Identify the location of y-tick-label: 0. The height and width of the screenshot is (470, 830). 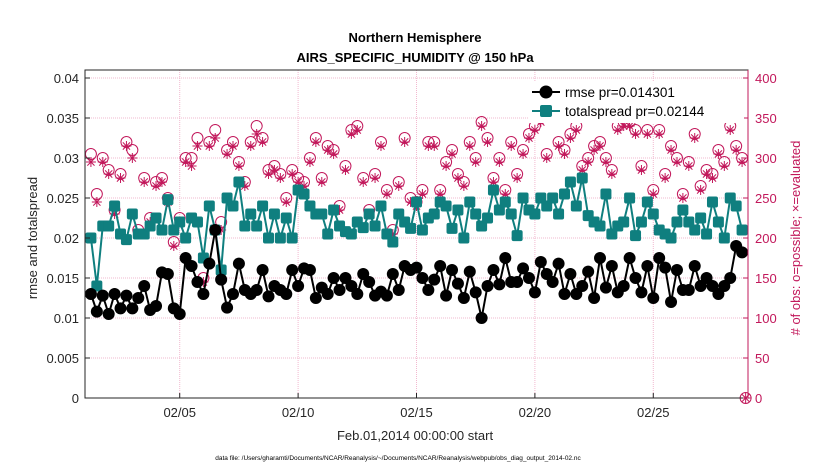
(75, 398).